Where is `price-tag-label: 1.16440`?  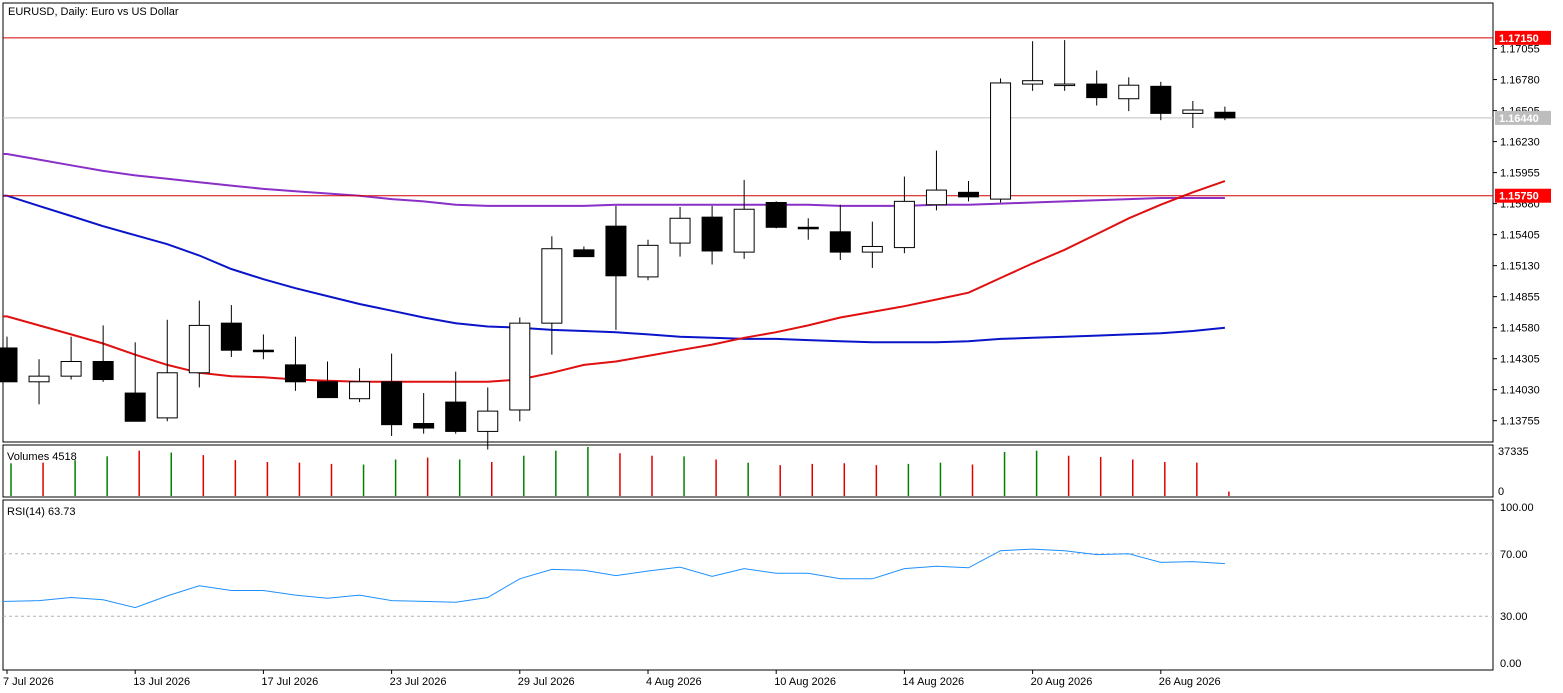 price-tag-label: 1.16440 is located at coordinates (1519, 119).